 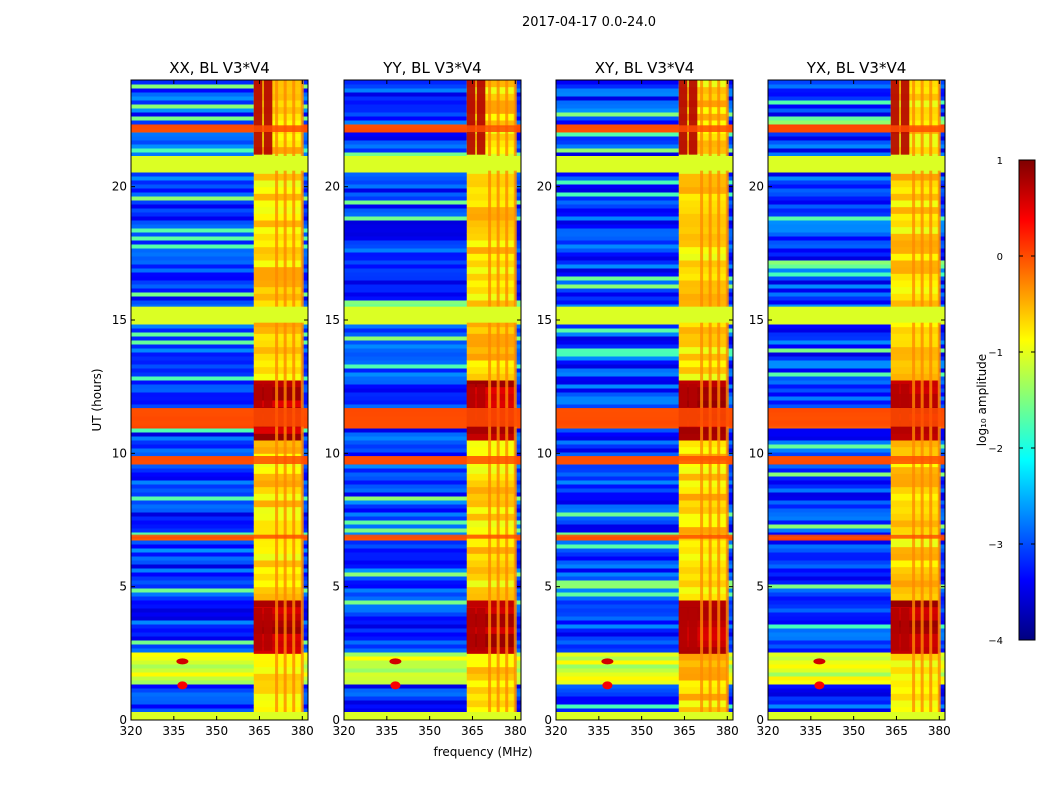 What do you see at coordinates (432, 536) in the screenshot?
I see `high-time-band` at bounding box center [432, 536].